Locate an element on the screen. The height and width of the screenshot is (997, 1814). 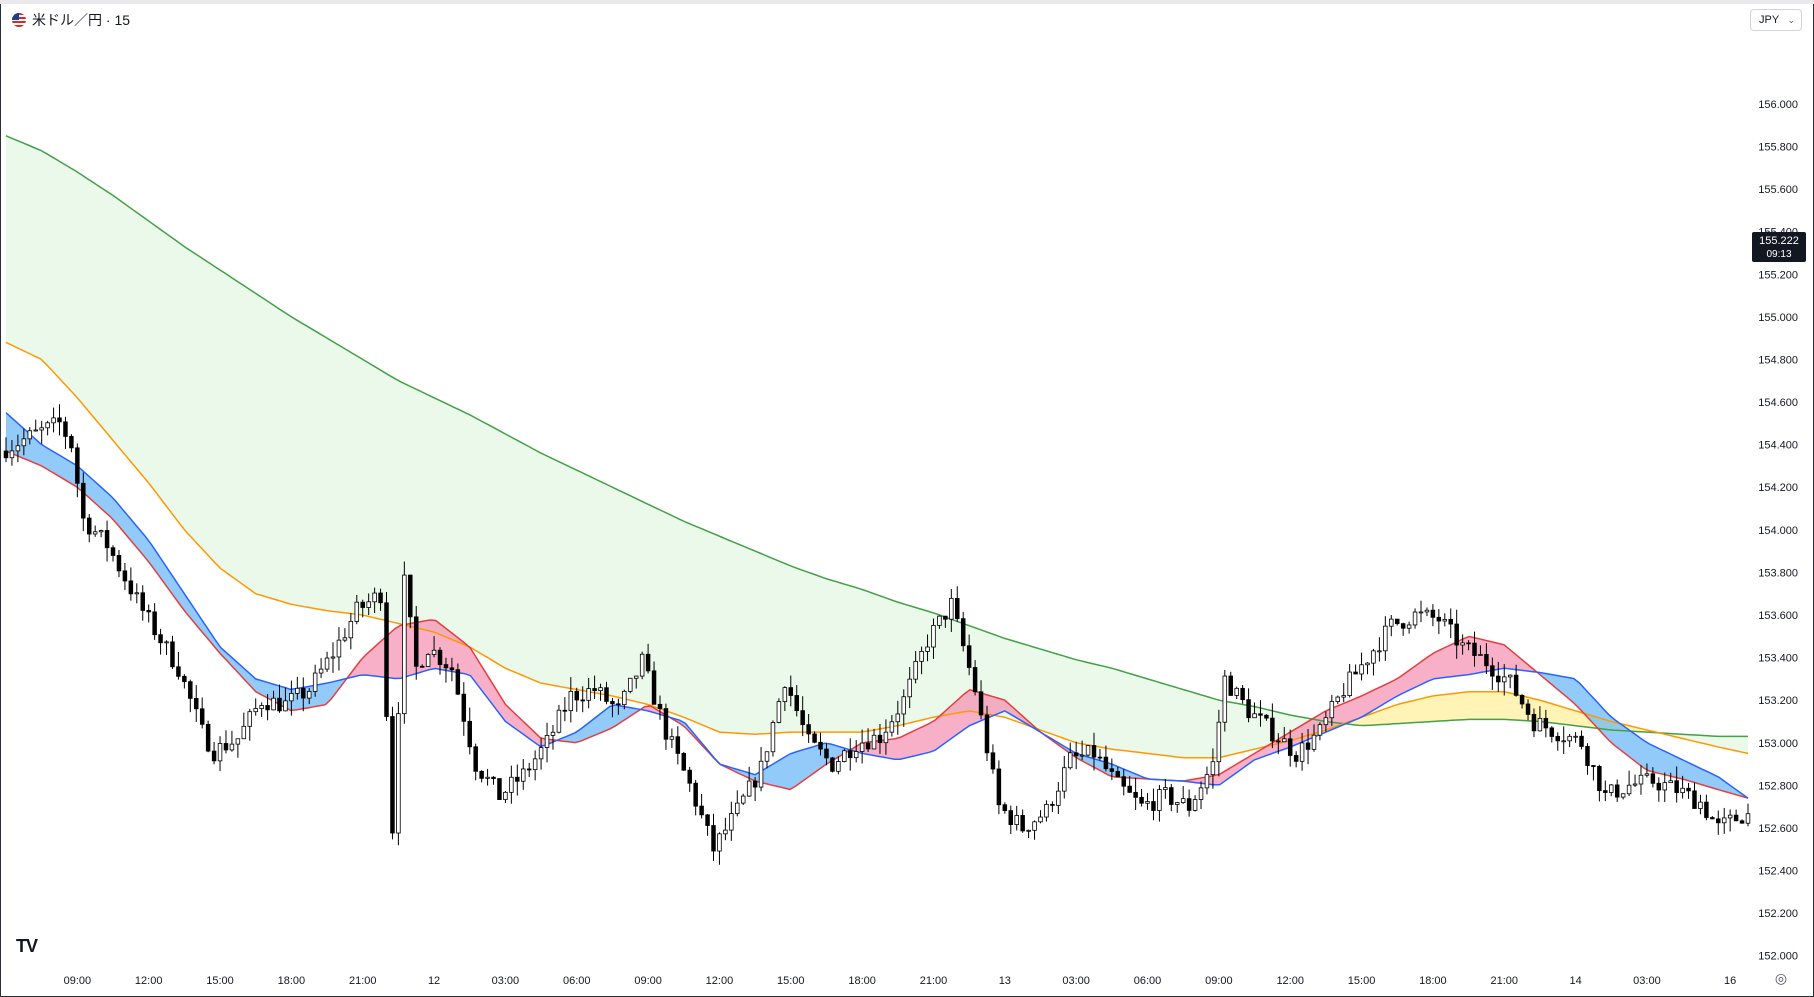
us-flag-icon is located at coordinates (19, 20).